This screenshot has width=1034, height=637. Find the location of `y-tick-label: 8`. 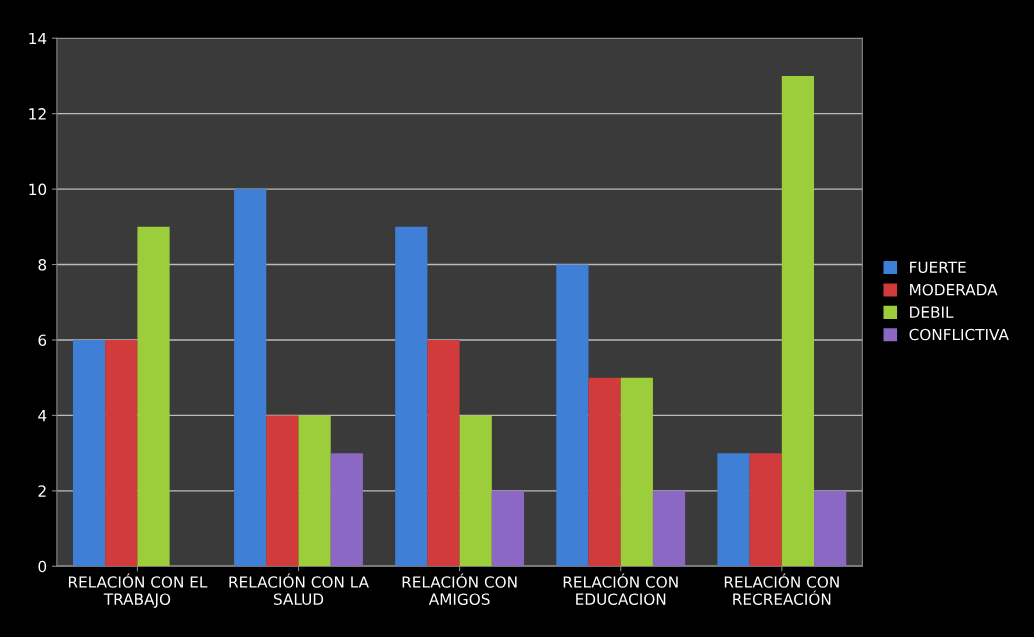

y-tick-label: 8 is located at coordinates (42, 265).